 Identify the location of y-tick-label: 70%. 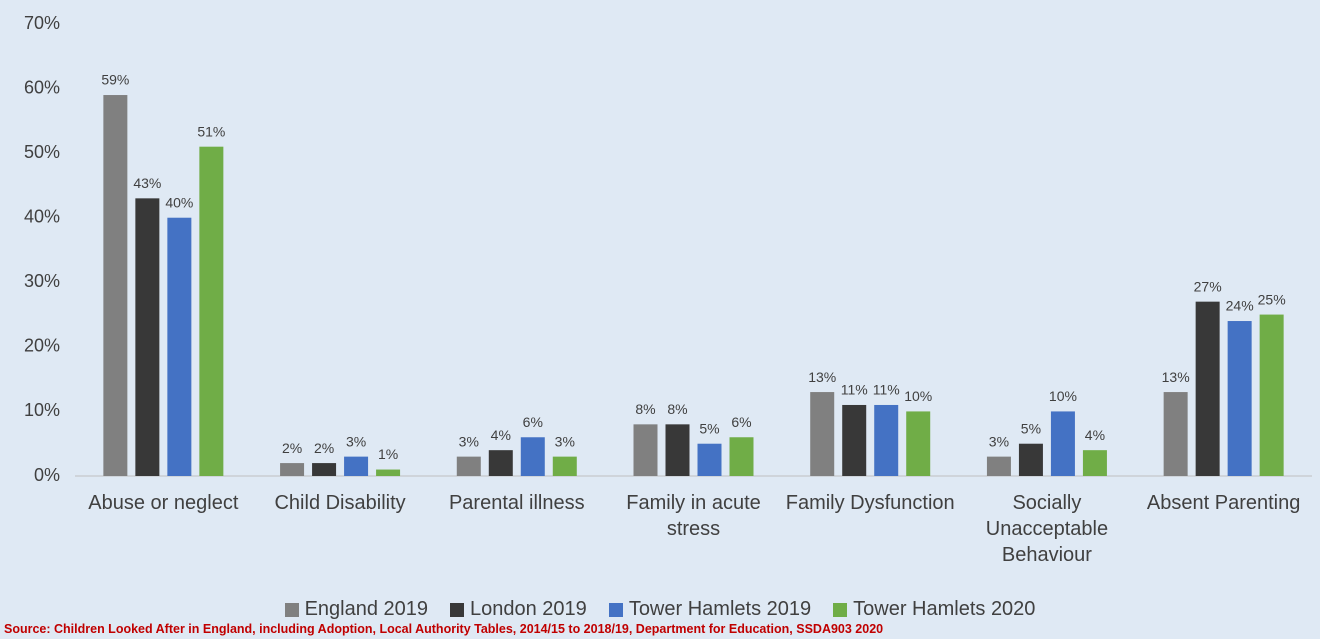
(42, 23).